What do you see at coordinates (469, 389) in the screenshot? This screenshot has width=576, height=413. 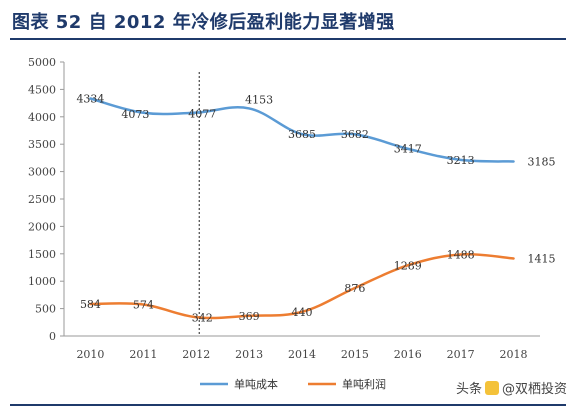 I see `watermark-prefix: 头条` at bounding box center [469, 389].